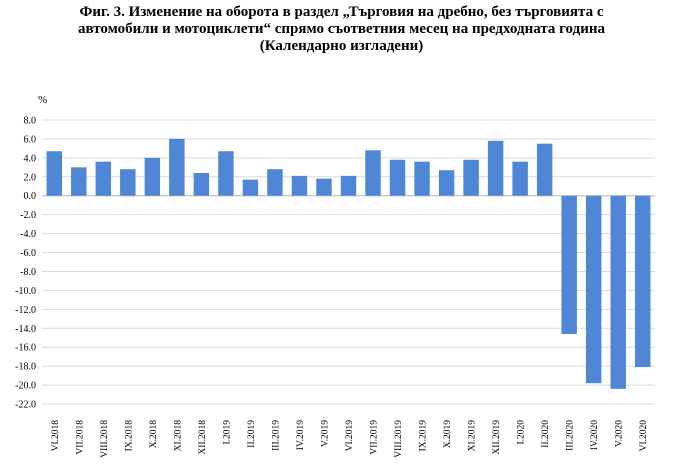 This screenshot has height=467, width=683. What do you see at coordinates (203, 437) in the screenshot?
I see `x-tick-label: XII.2018` at bounding box center [203, 437].